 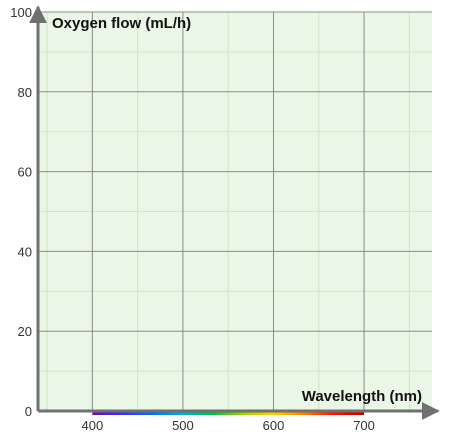 I want to click on x-tick-label: 700, so click(x=364, y=425).